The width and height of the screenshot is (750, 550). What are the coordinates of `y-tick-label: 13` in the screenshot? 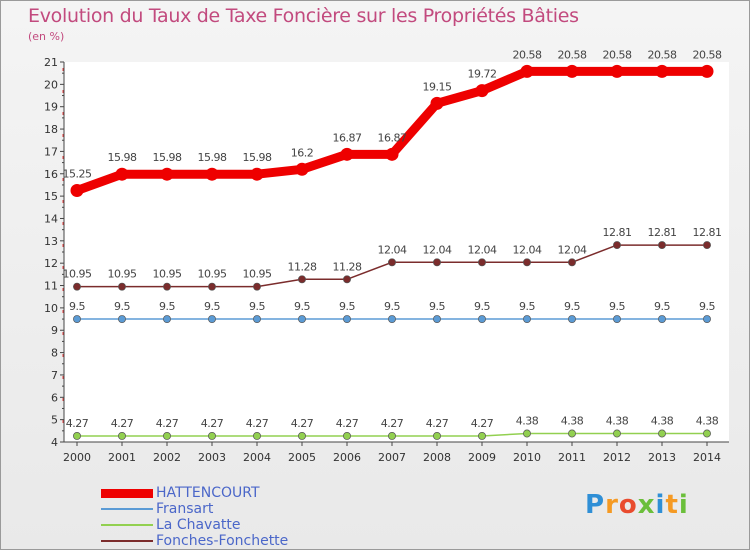 It's located at (51, 241).